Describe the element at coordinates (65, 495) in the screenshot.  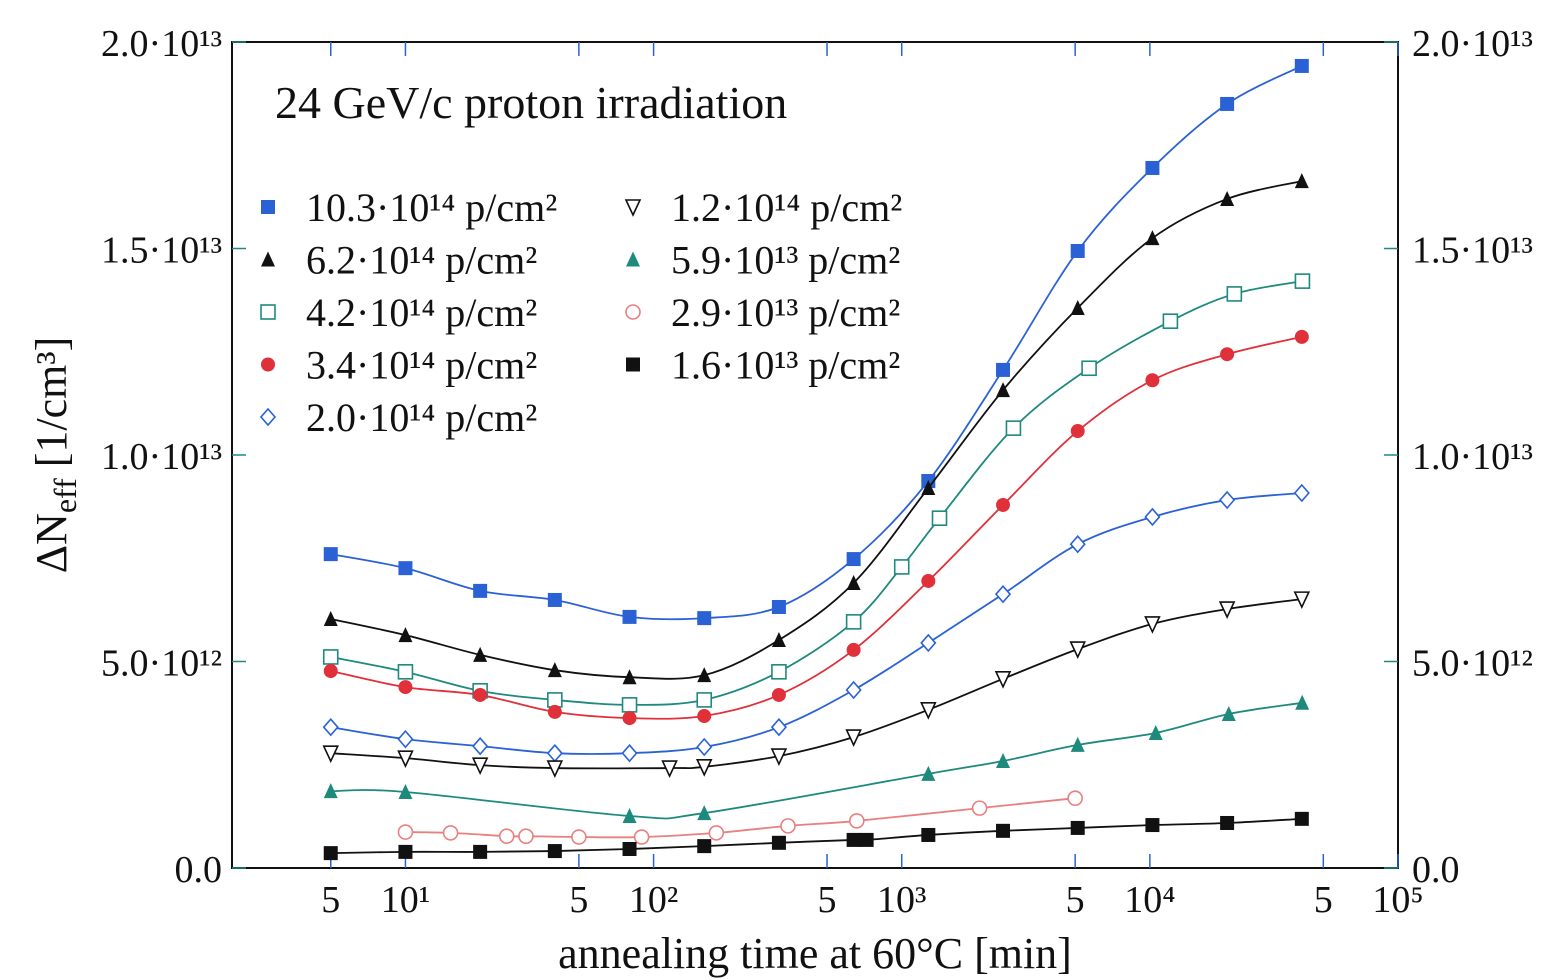
I see `y-label-sub: eff` at that location.